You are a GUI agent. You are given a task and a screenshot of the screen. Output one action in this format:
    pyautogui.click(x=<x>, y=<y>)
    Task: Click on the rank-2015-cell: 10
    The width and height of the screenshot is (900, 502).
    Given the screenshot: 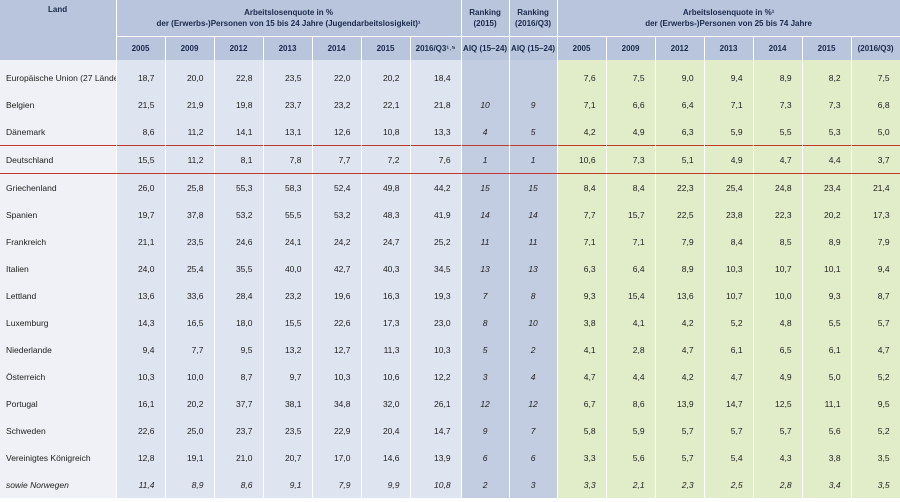 What is the action you would take?
    pyautogui.click(x=485, y=104)
    